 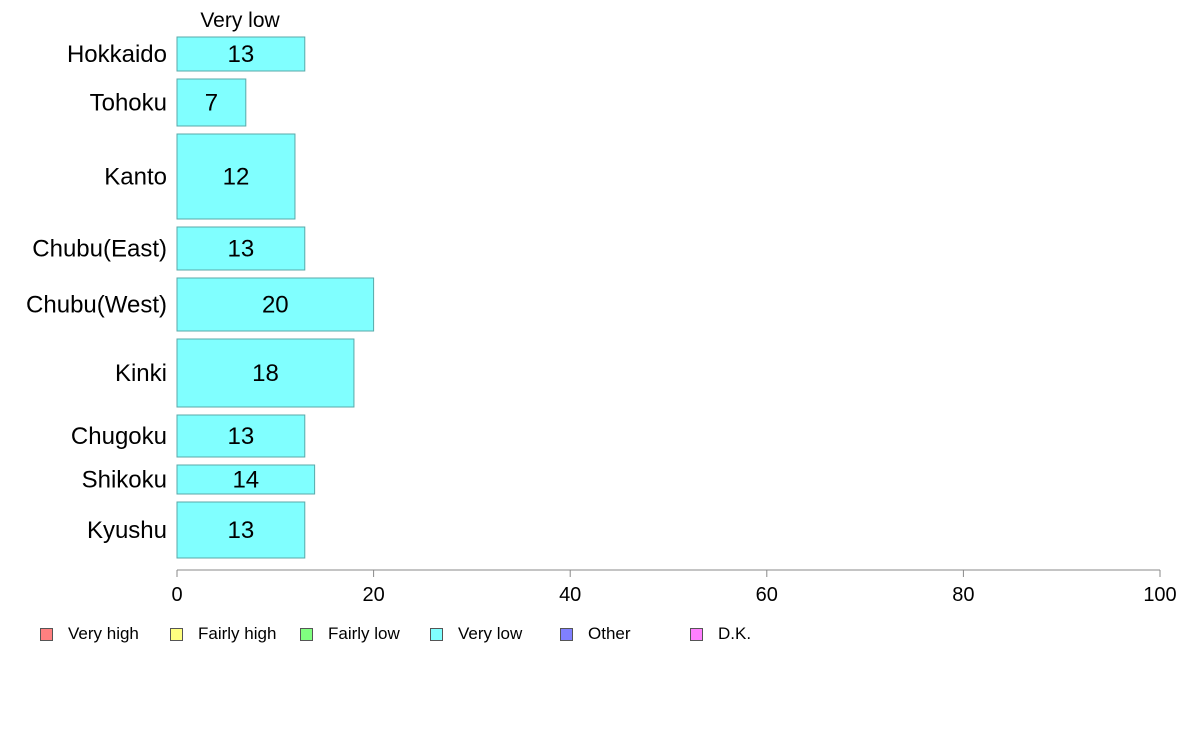 I want to click on legend-label: Fairly high, so click(x=237, y=633).